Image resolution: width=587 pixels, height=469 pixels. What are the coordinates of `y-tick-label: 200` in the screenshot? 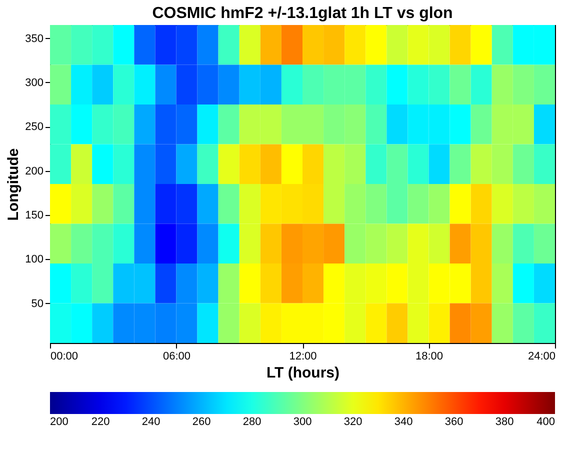 It's located at (34, 171).